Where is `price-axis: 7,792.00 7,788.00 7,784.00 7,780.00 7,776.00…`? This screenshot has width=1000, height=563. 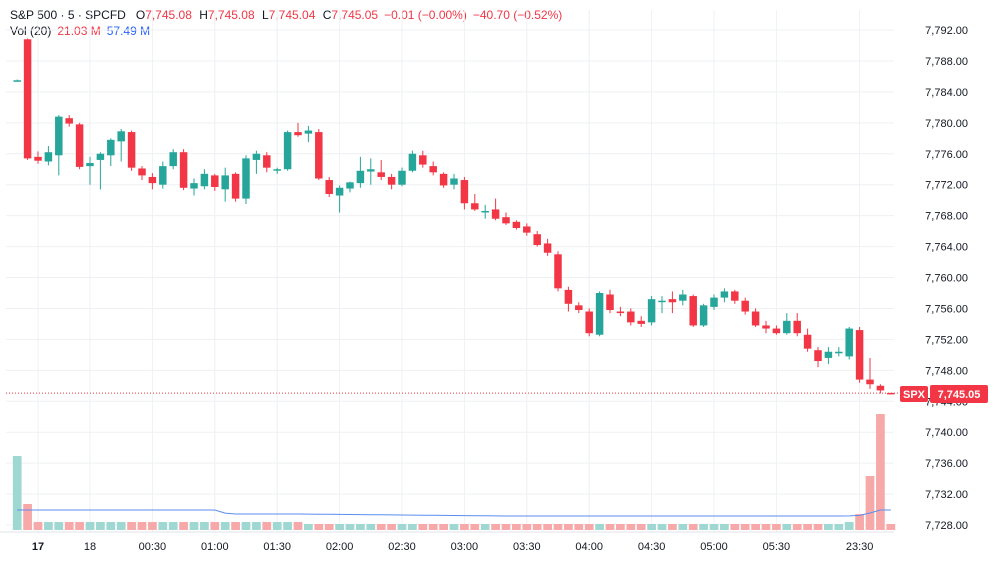
price-axis: 7,792.00 7,788.00 7,784.00 7,780.00 7,776.00… is located at coordinates (946, 278).